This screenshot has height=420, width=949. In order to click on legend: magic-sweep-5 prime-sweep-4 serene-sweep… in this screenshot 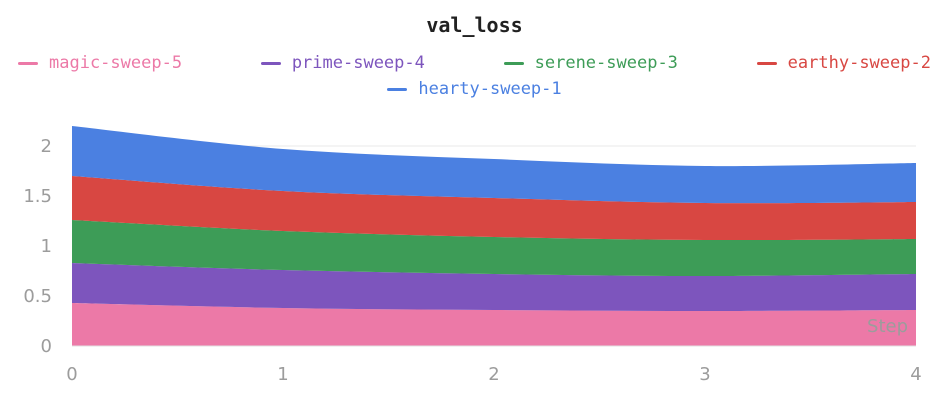, I will do `click(474, 76)`.